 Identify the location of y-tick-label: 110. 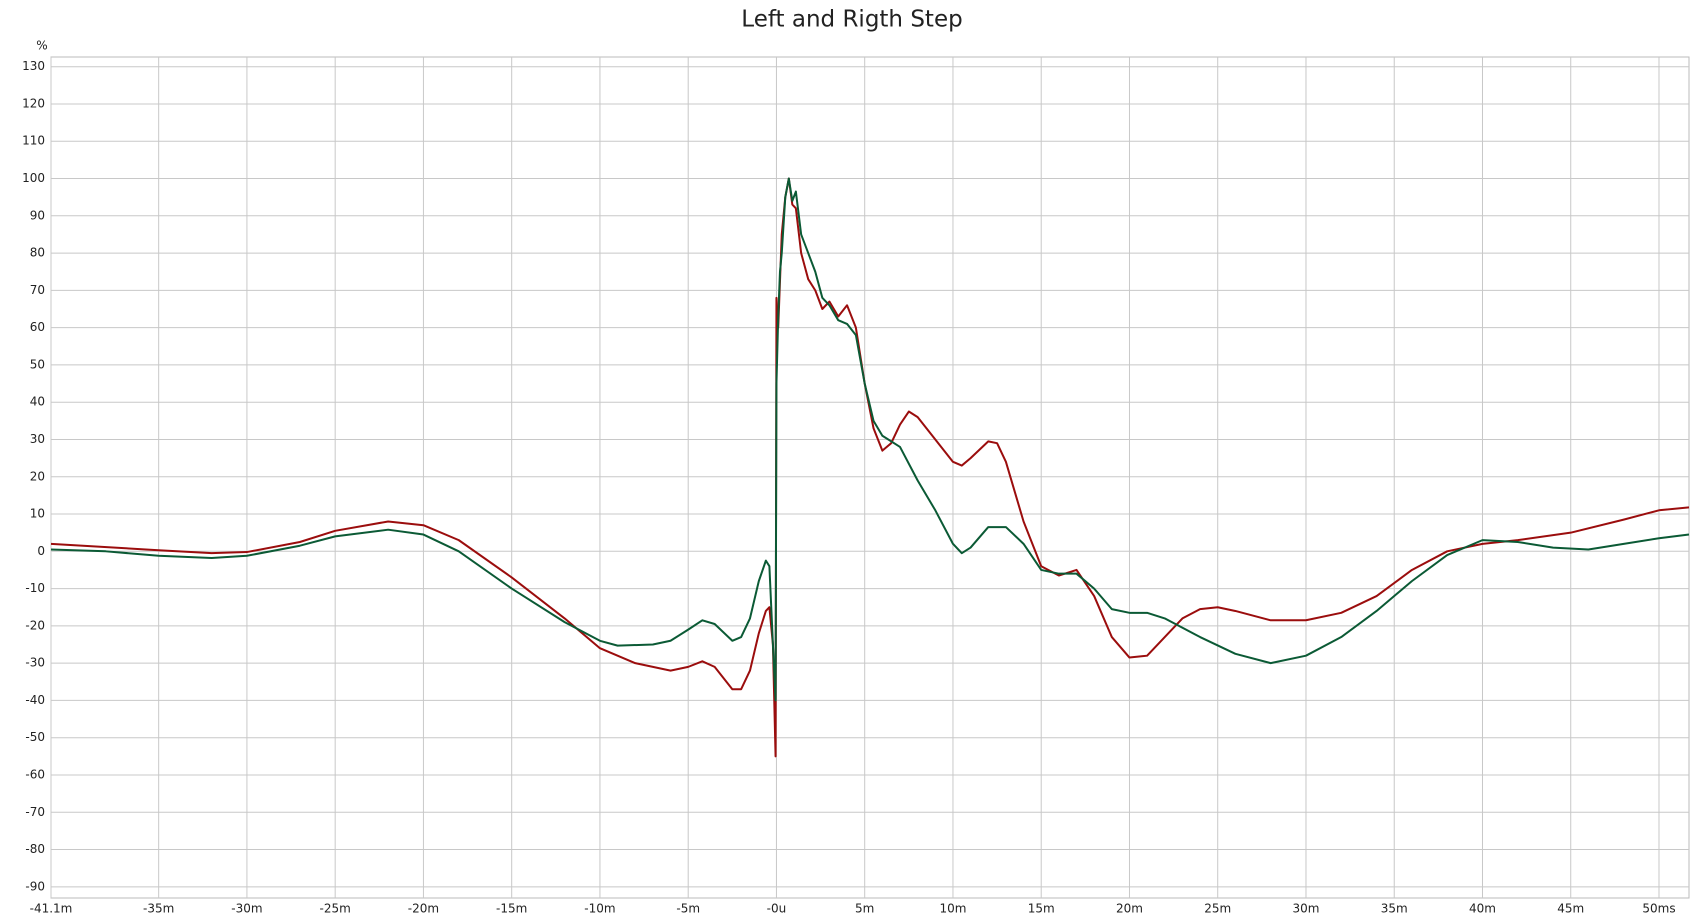
(33, 141).